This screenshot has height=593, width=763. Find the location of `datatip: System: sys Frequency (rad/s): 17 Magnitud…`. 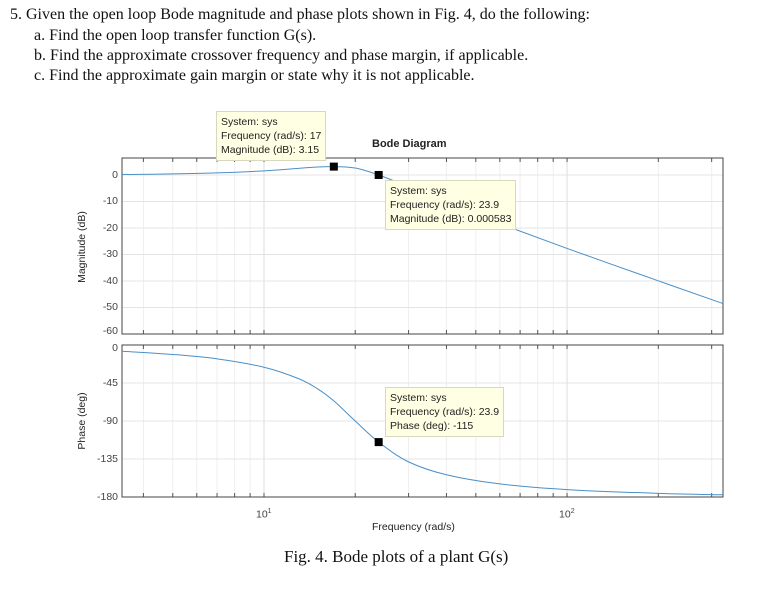

datatip: System: sys Frequency (rad/s): 17 Magnitud… is located at coordinates (271, 136).